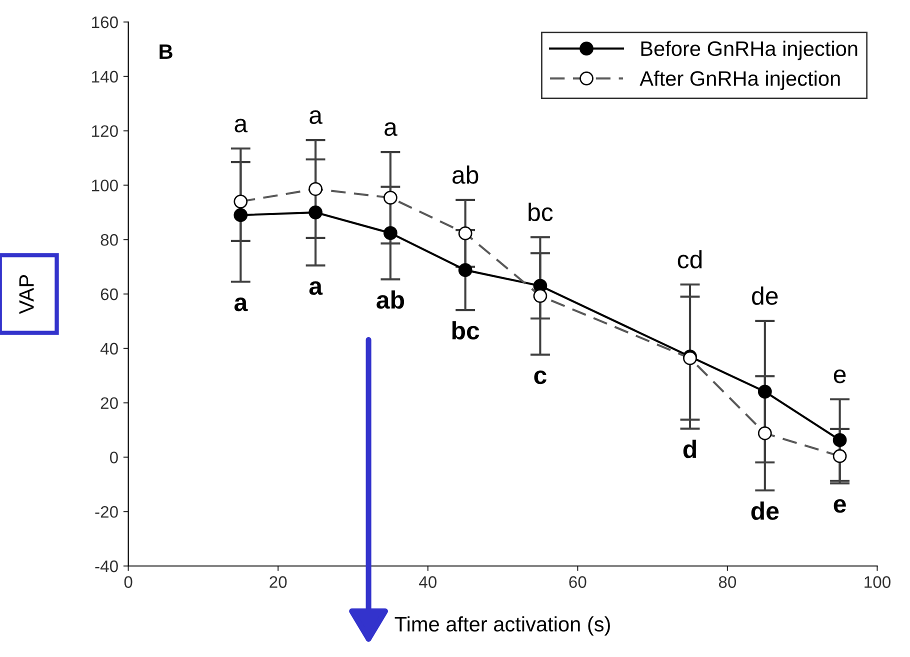 The image size is (910, 657). What do you see at coordinates (109, 403) in the screenshot?
I see `y-tick-label: 20` at bounding box center [109, 403].